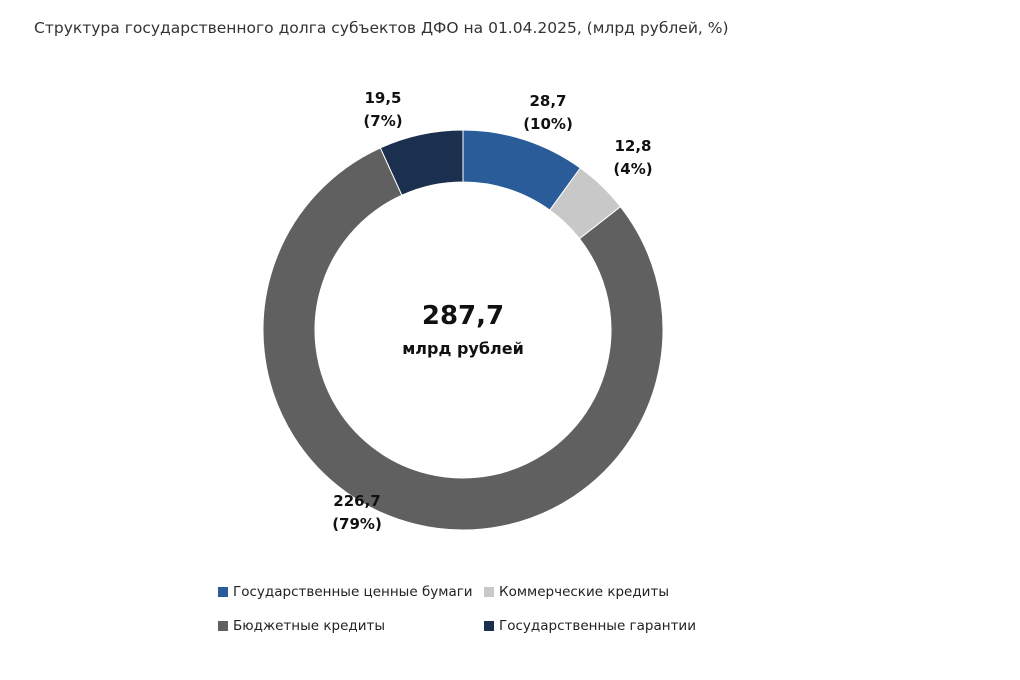 The width and height of the screenshot is (1020, 680). What do you see at coordinates (223, 626) in the screenshot?
I see `legend-swatch-budget` at bounding box center [223, 626].